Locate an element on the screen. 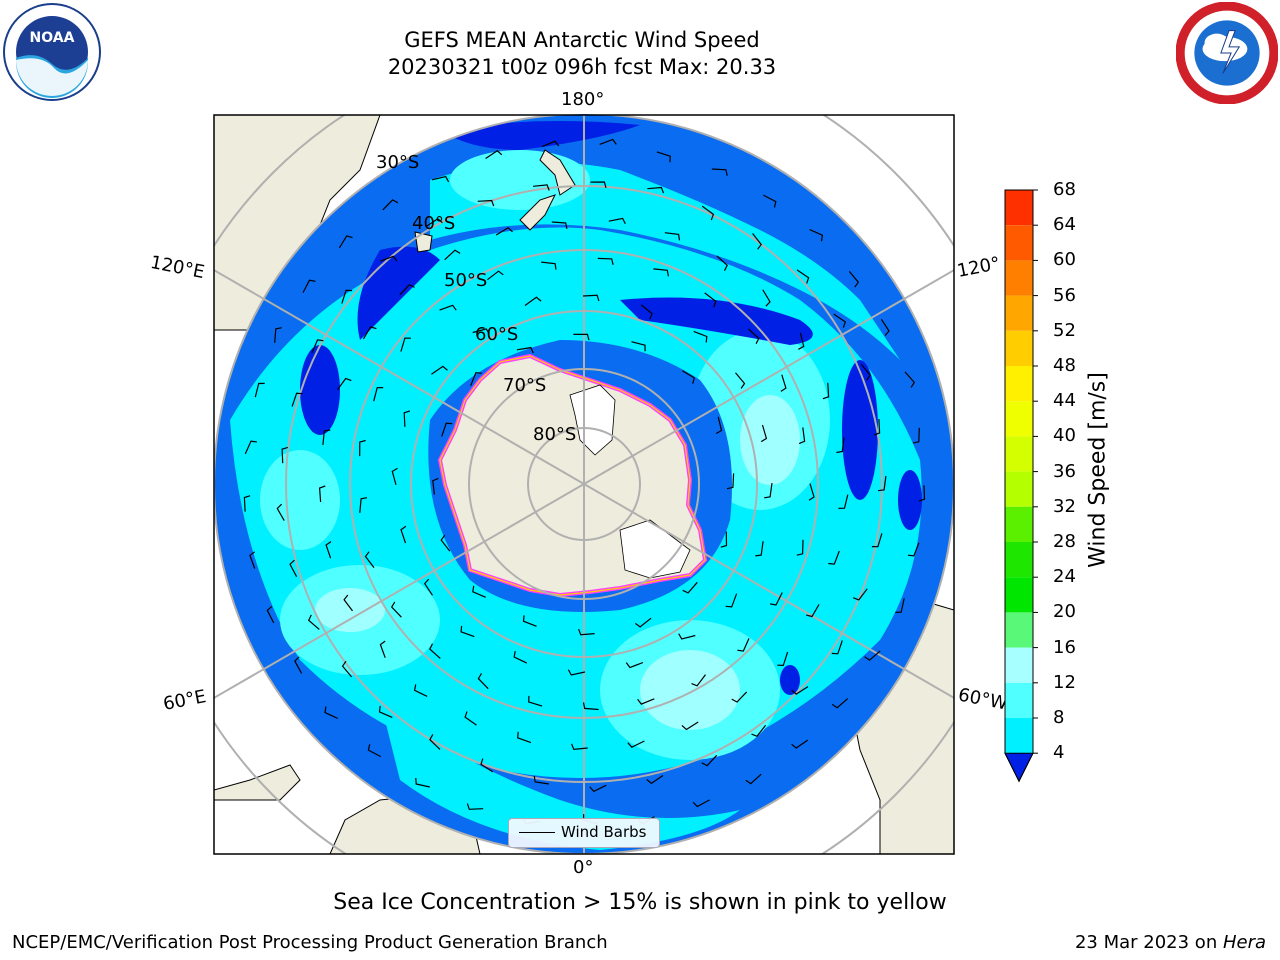 Image resolution: width=1280 pixels, height=960 pixels. colorbar-frame is located at coordinates (1019, 486).